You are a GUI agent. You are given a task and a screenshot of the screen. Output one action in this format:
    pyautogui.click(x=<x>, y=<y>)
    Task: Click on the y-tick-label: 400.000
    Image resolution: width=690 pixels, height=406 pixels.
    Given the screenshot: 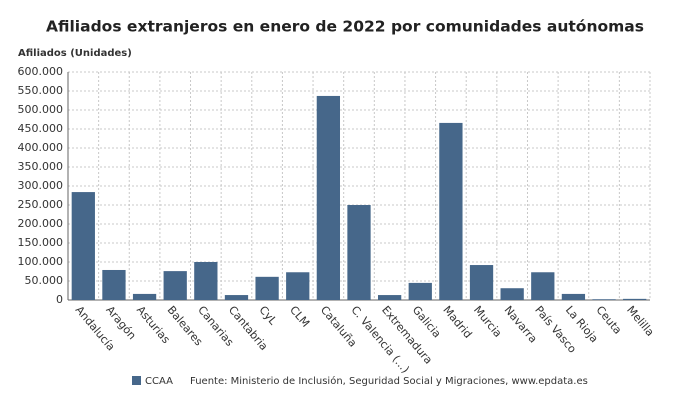 What is the action you would take?
    pyautogui.click(x=41, y=147)
    